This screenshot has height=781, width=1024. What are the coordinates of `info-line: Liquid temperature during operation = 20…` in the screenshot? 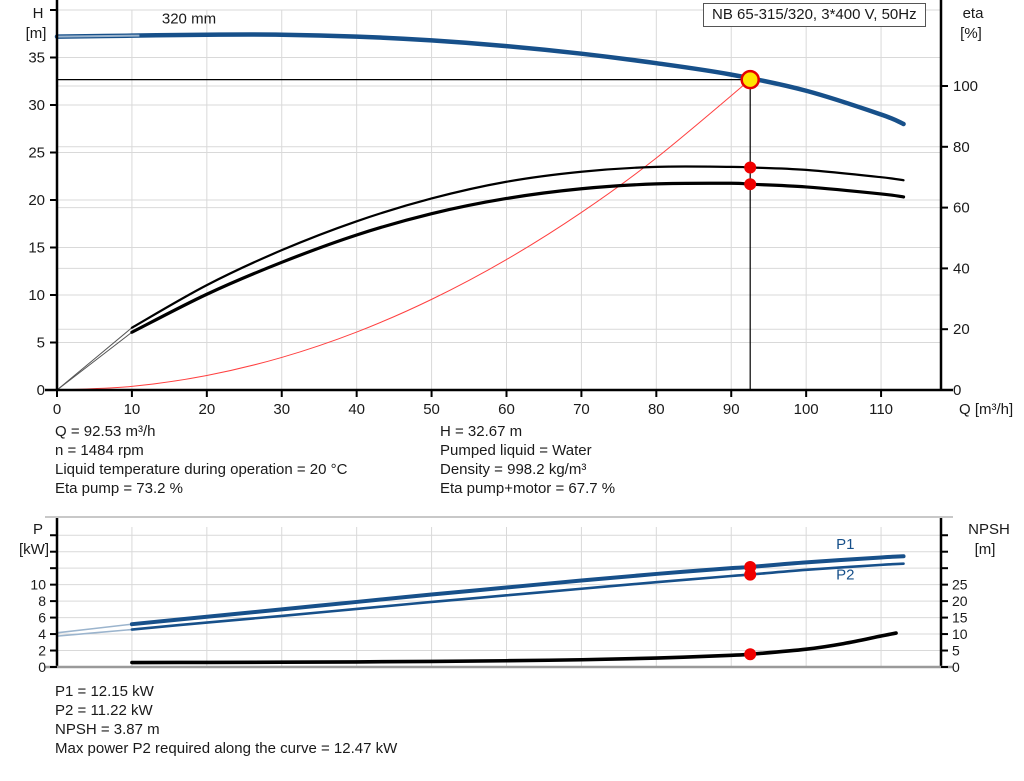 It's located at (201, 469).